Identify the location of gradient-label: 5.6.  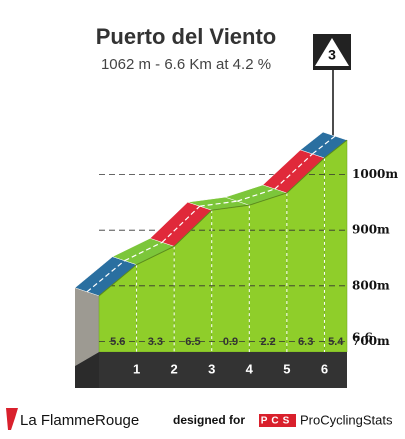
(117, 342).